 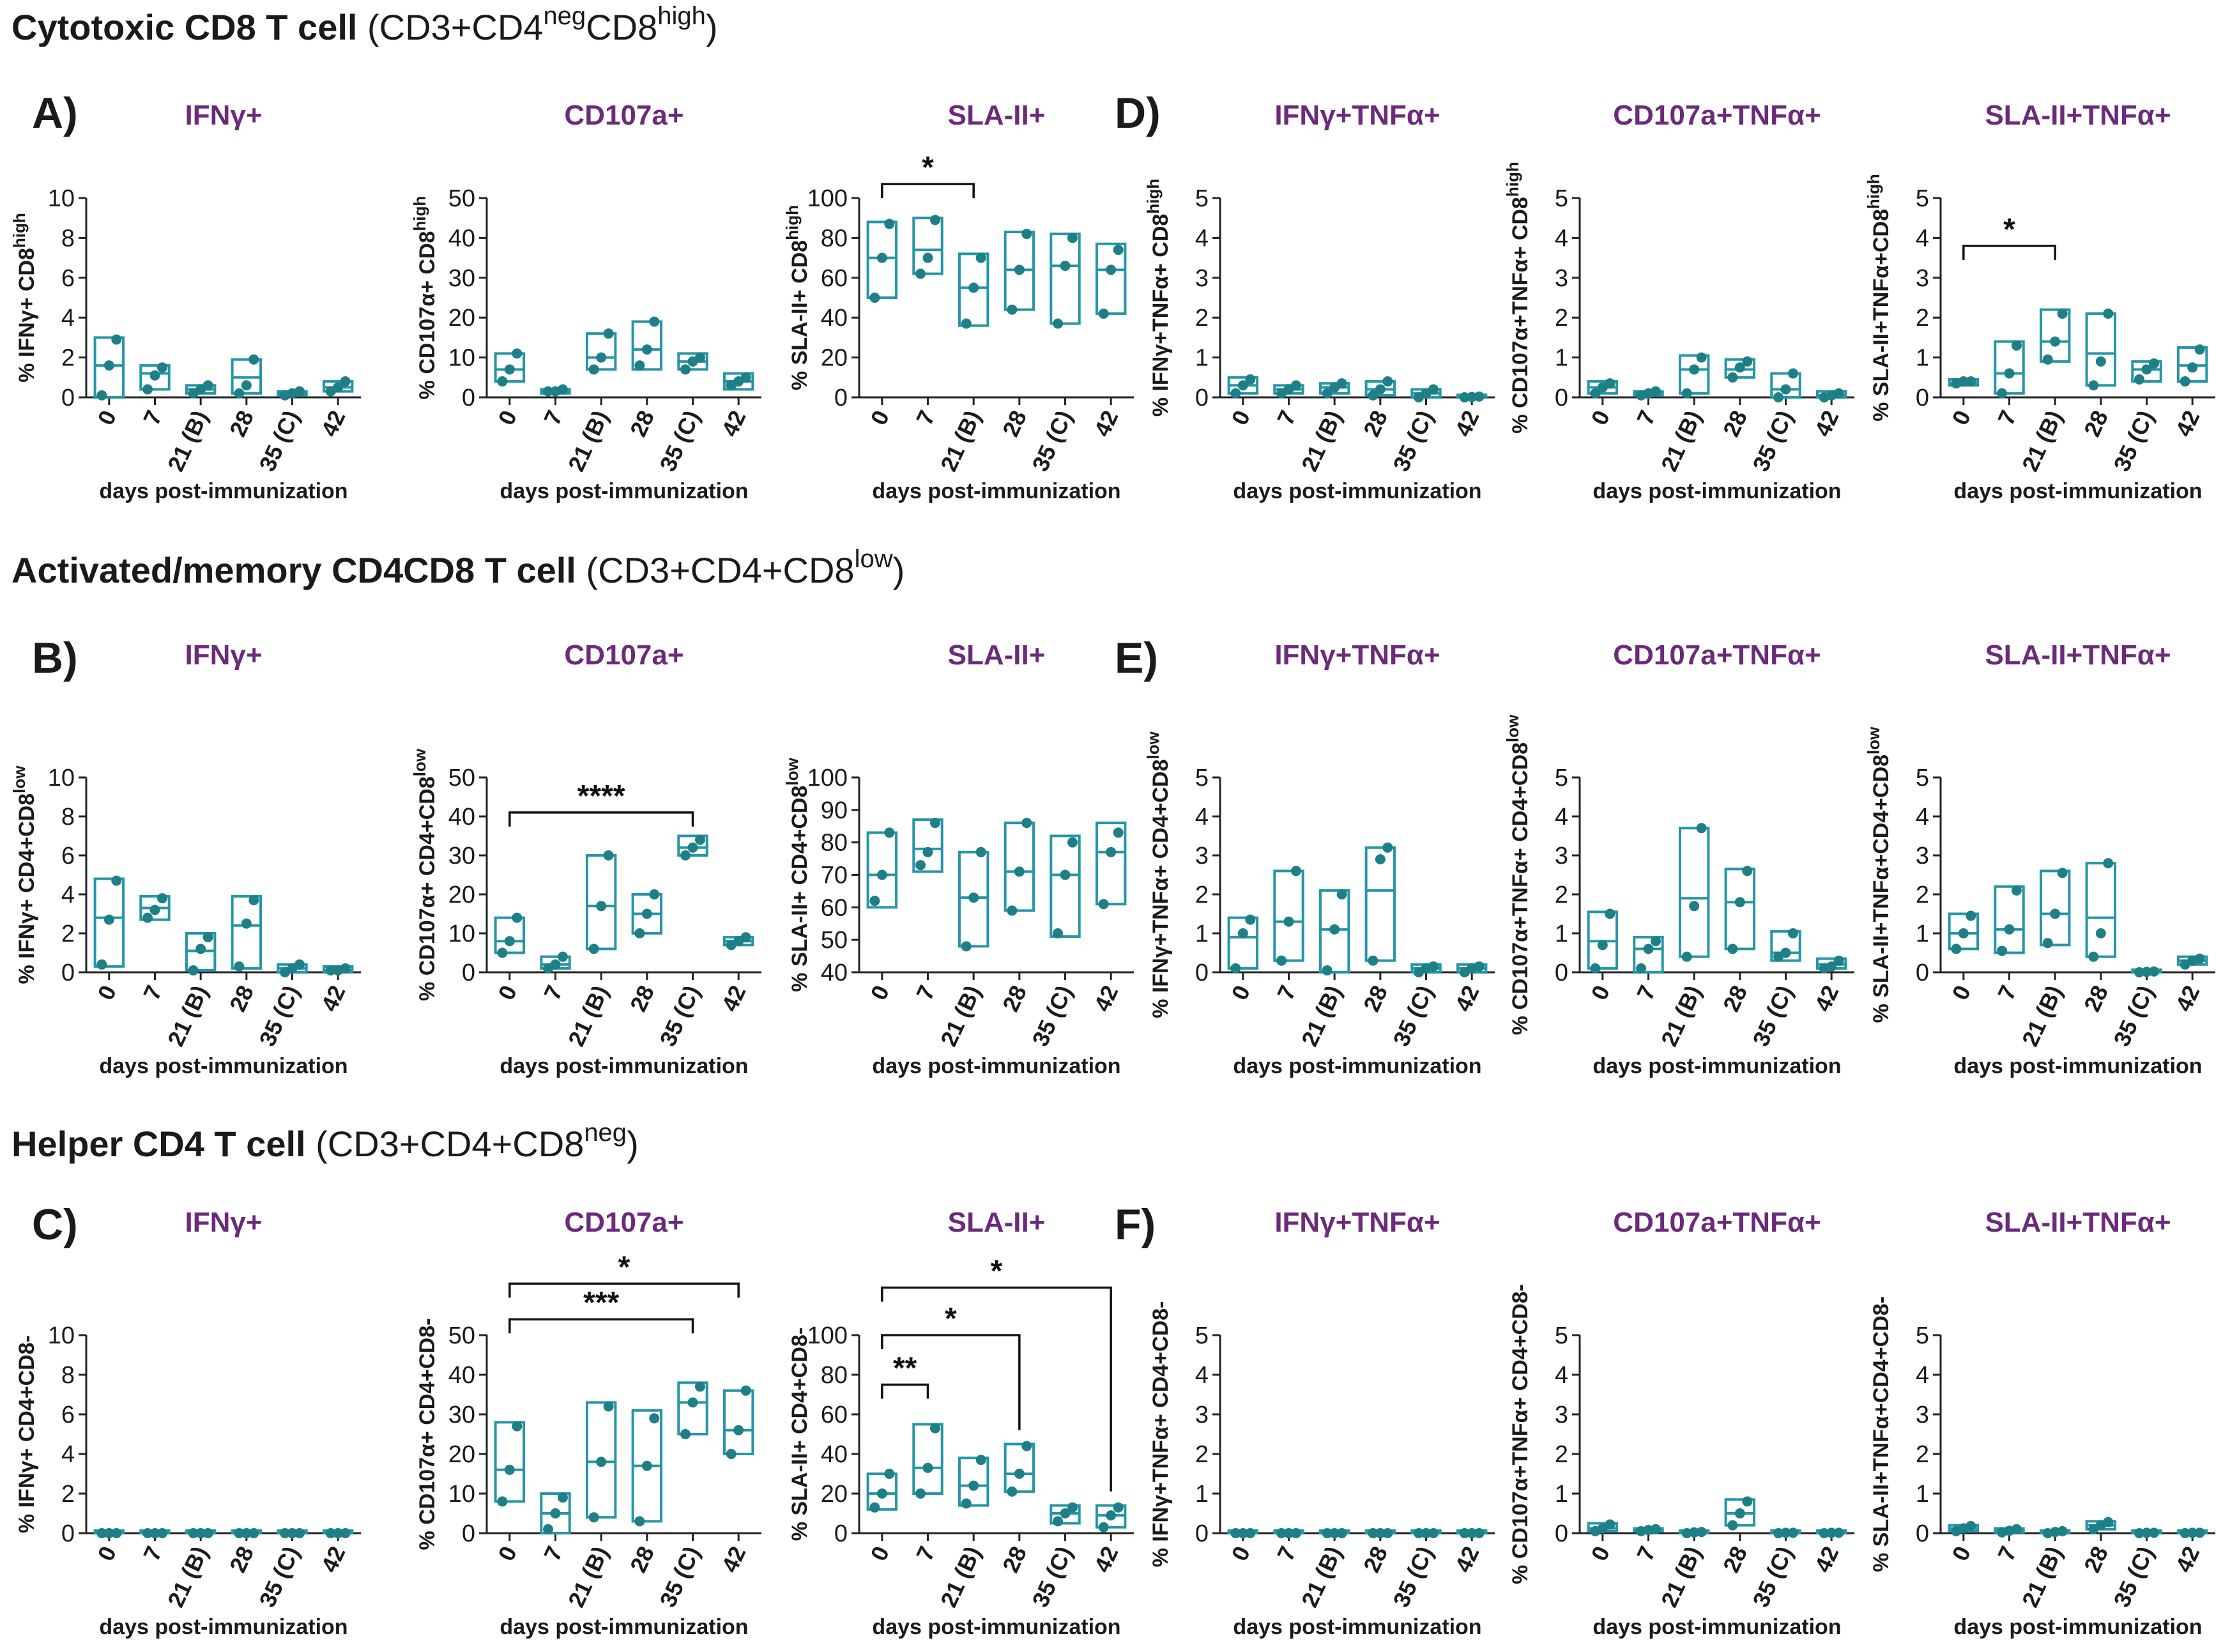 I want to click on y-tick-label: 20, so click(x=834, y=358).